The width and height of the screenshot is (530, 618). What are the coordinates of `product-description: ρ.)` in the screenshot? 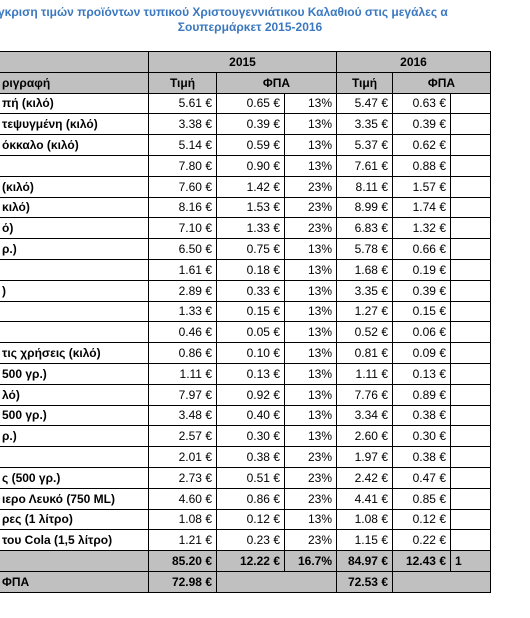 It's located at (74, 249).